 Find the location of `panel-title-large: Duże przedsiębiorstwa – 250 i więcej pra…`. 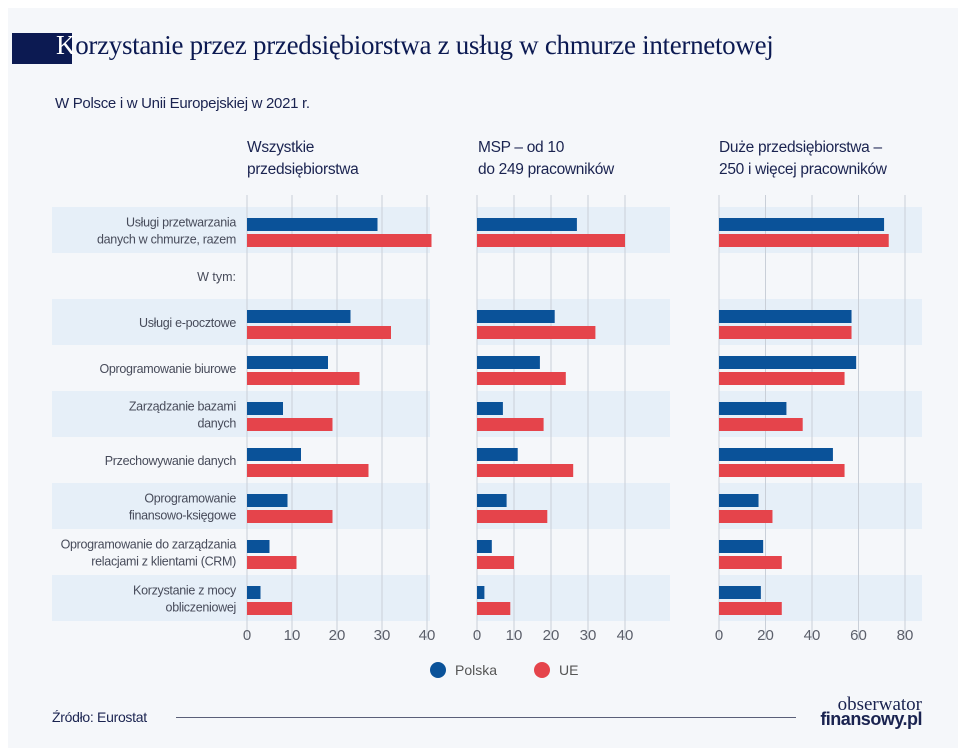

panel-title-large: Duże przedsiębiorstwa – 250 i więcej pra… is located at coordinates (803, 159).